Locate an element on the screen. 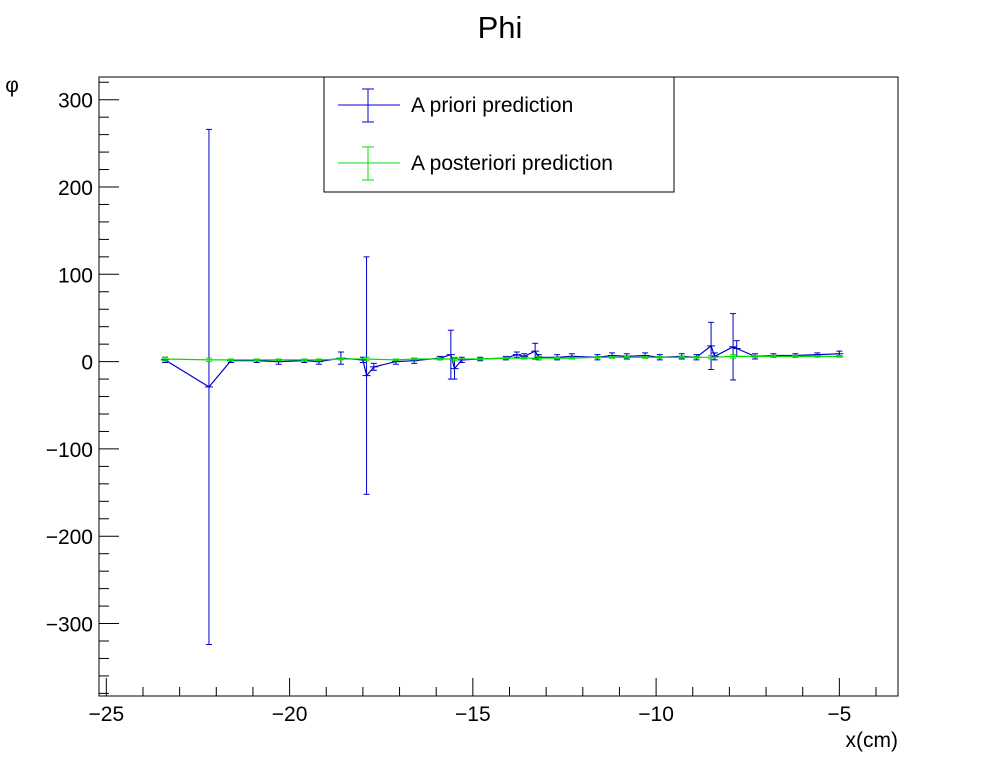  x-tick-label: −15 is located at coordinates (473, 714).